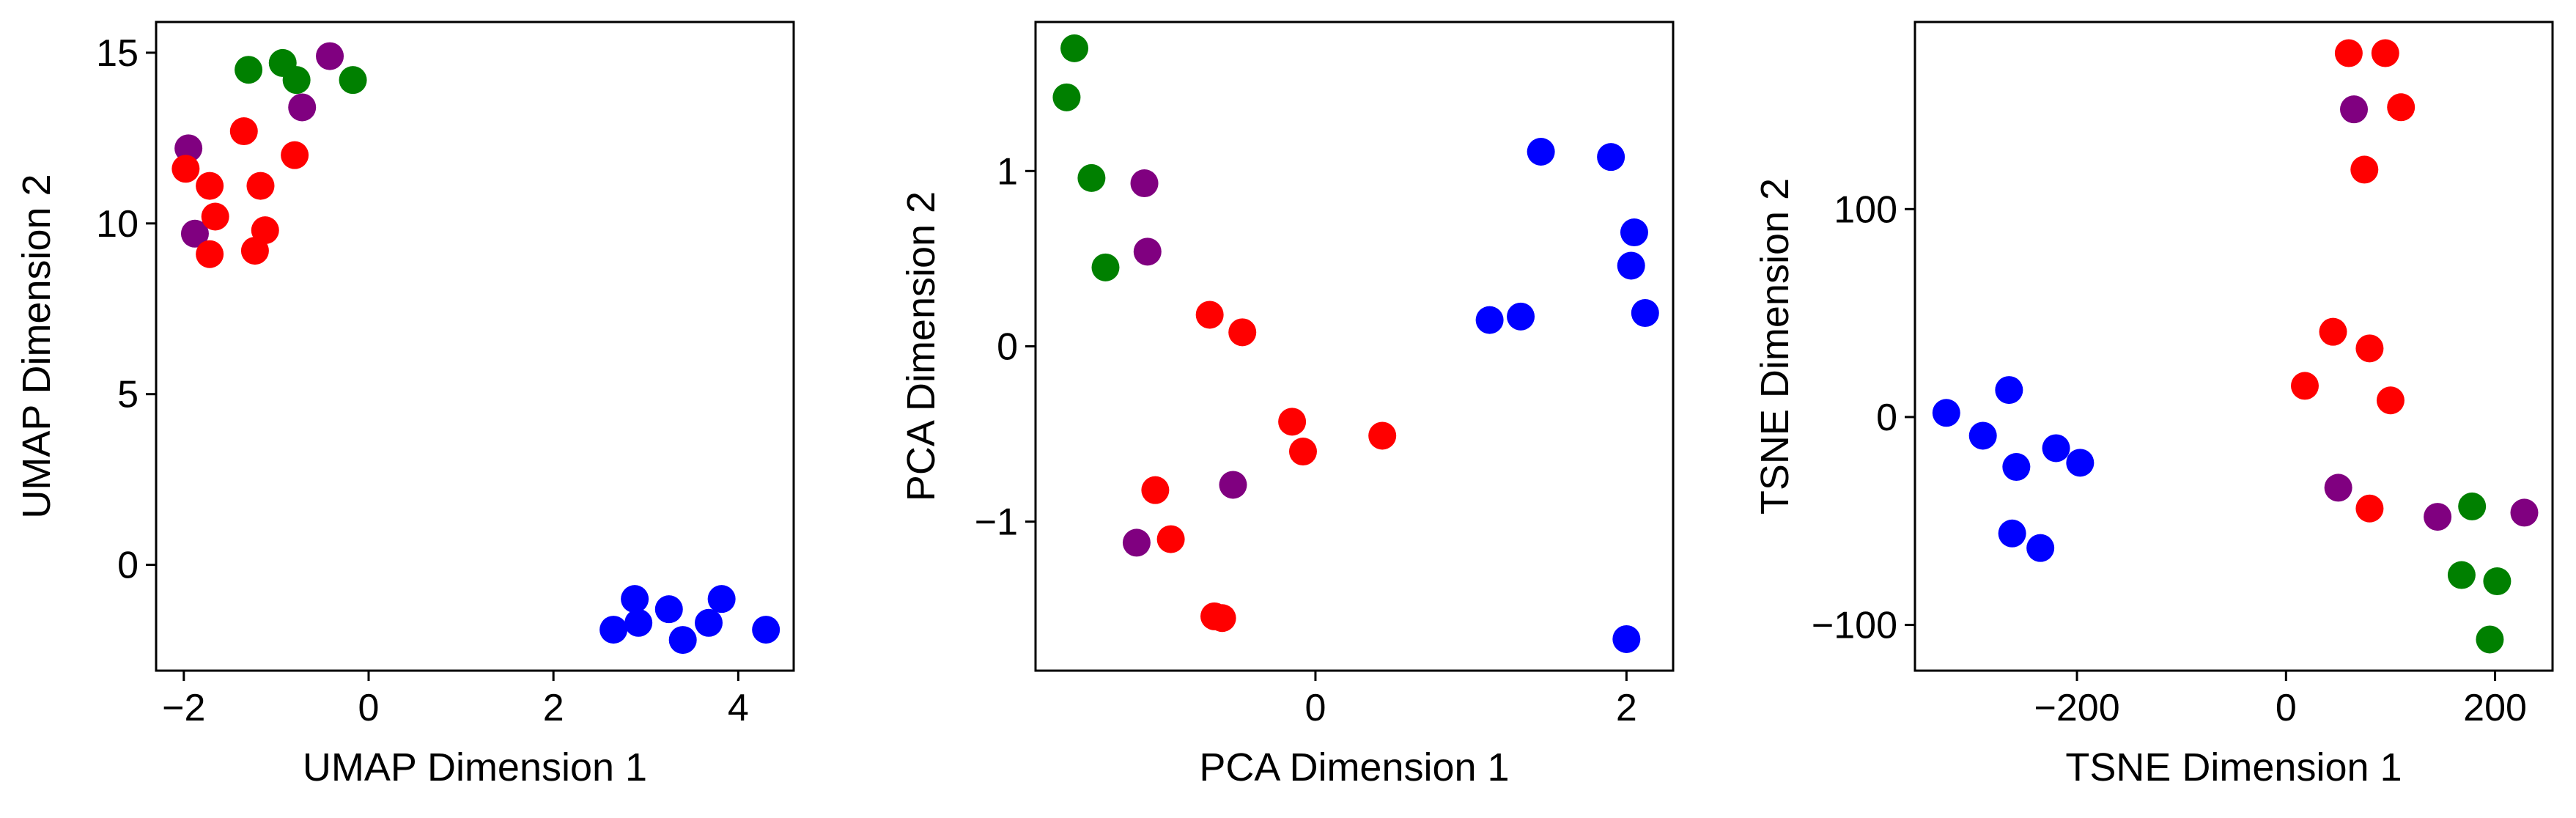  I want to click on umap-x-tick-label: −2, so click(183, 708).